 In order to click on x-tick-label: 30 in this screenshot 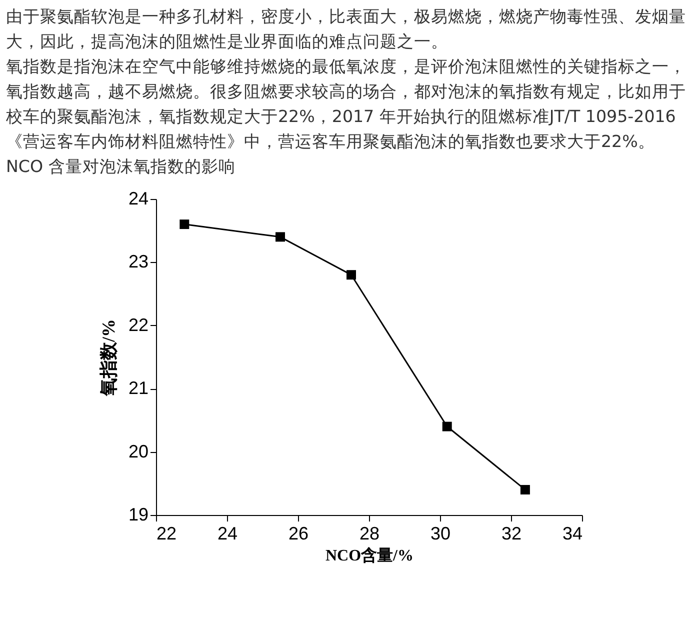, I will do `click(440, 534)`.